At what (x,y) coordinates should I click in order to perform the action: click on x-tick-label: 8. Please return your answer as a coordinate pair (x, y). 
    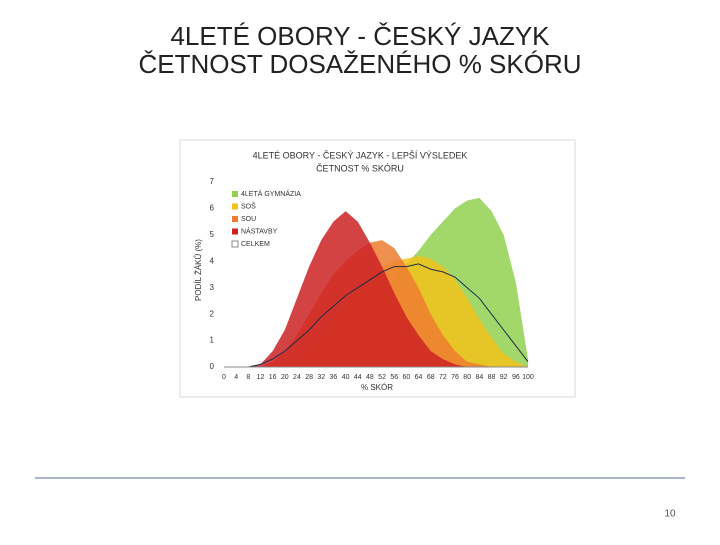
    Looking at the image, I should click on (248, 377).